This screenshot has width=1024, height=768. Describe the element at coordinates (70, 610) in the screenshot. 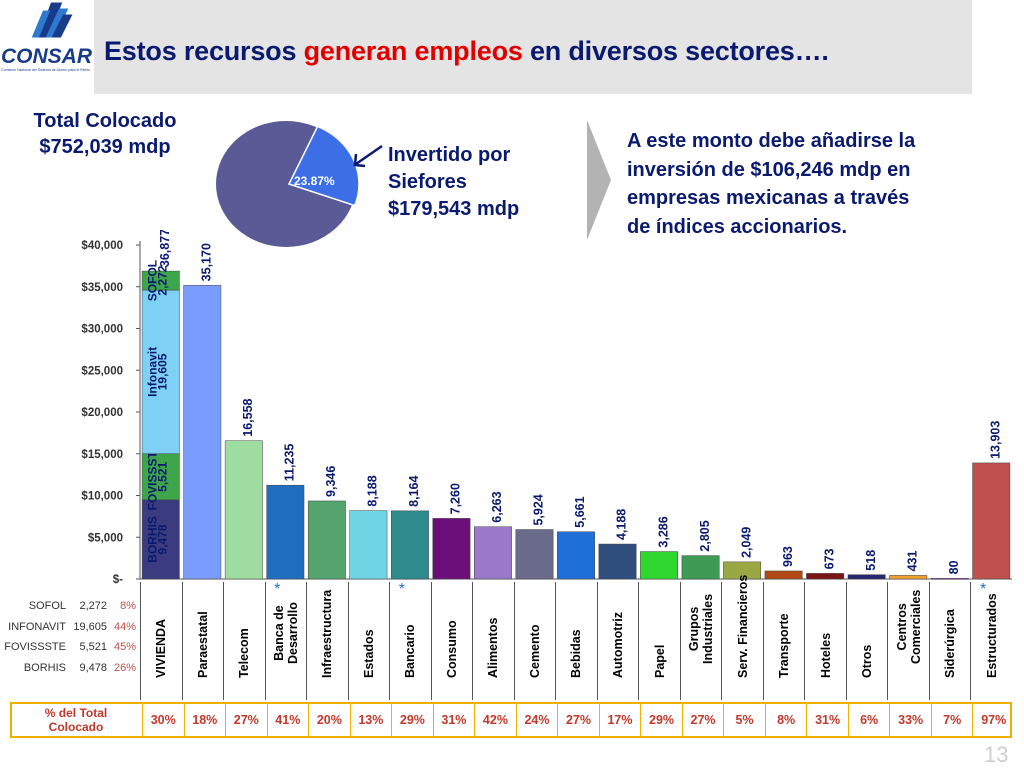

I see `breakdown-row: SOFOL 2,272 8%` at that location.